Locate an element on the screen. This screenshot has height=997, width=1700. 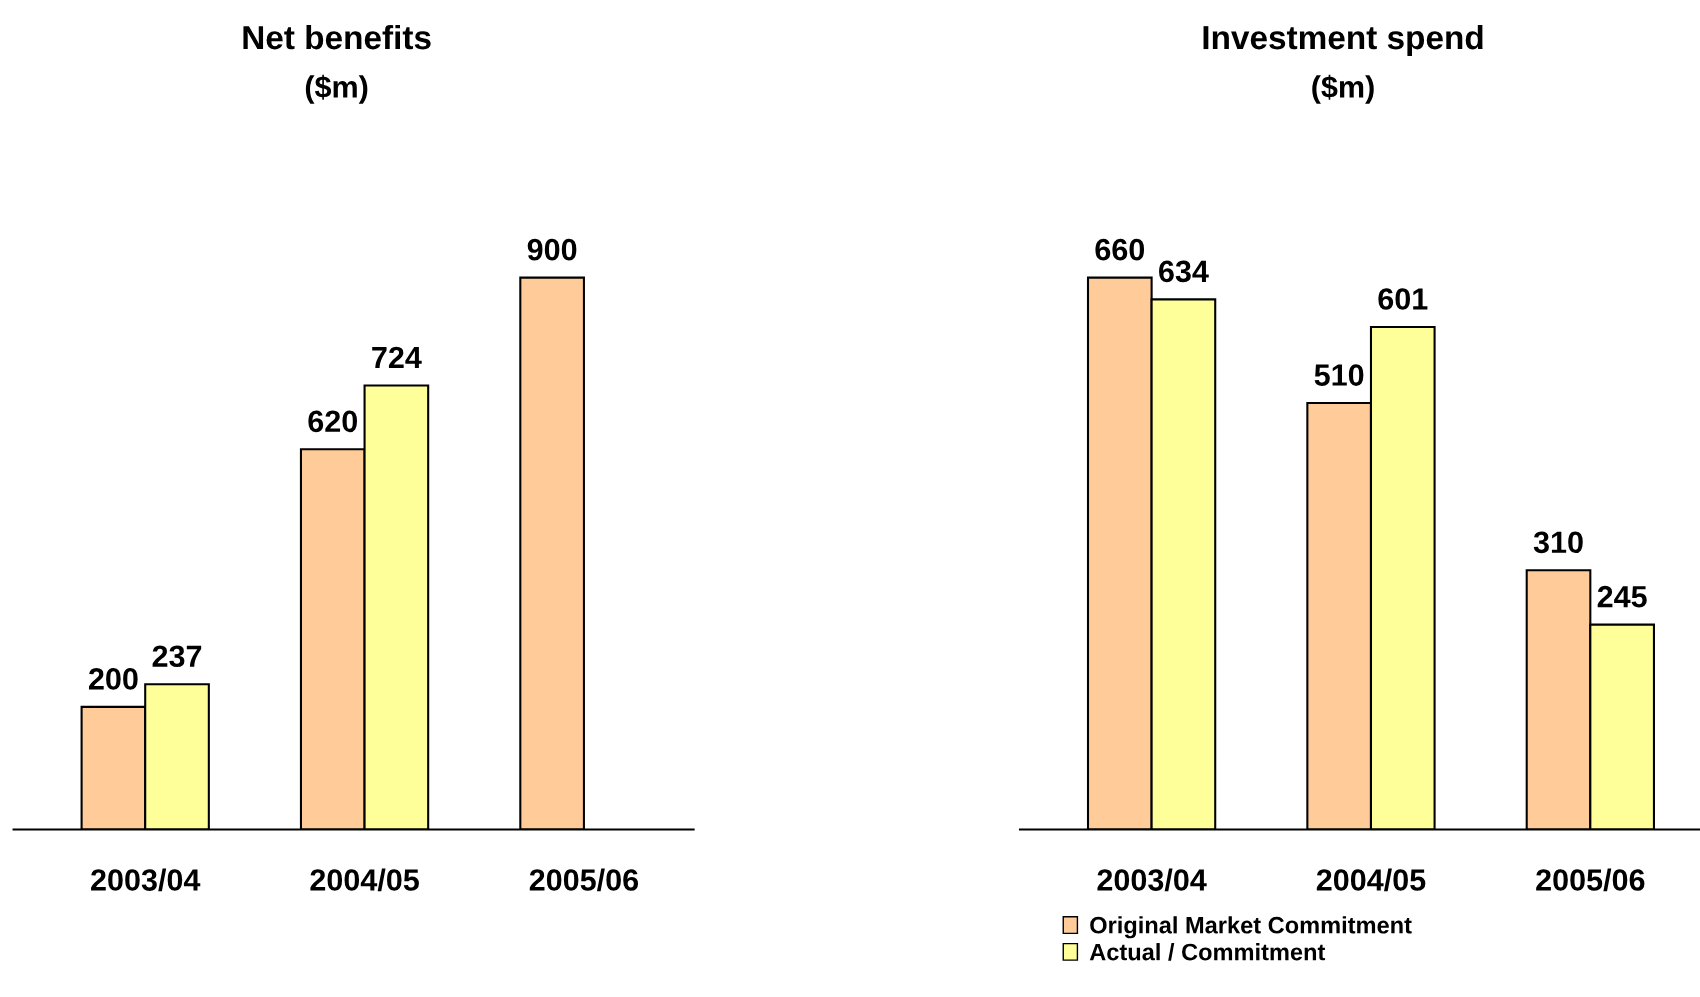
data-label: 620 is located at coordinates (332, 421).